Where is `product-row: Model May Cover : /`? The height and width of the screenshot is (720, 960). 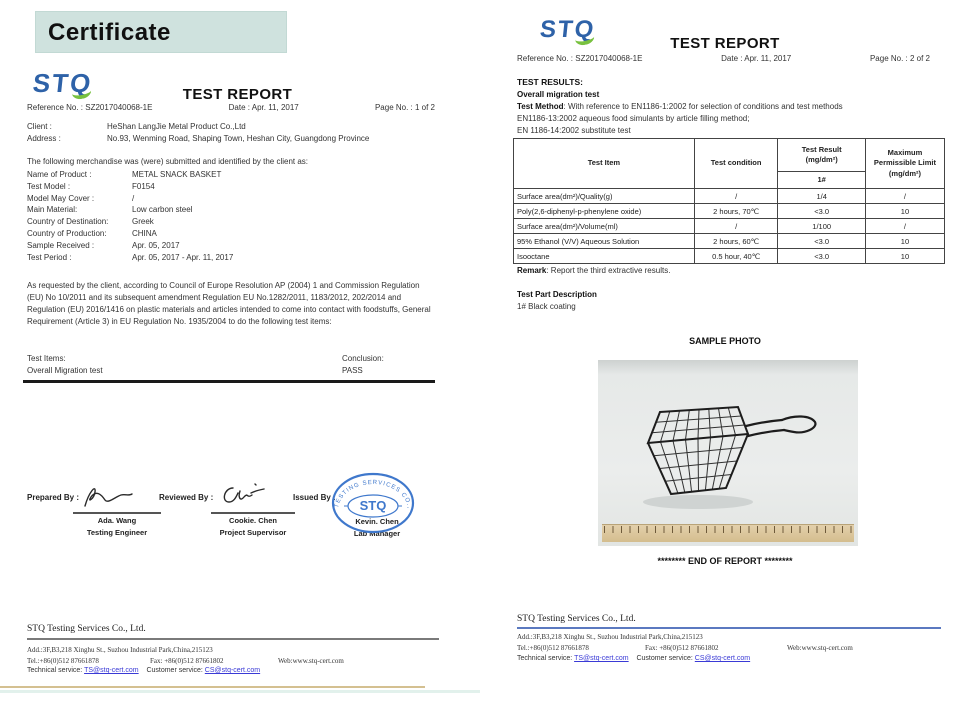
product-row: Model May Cover : / is located at coordinates (81, 198).